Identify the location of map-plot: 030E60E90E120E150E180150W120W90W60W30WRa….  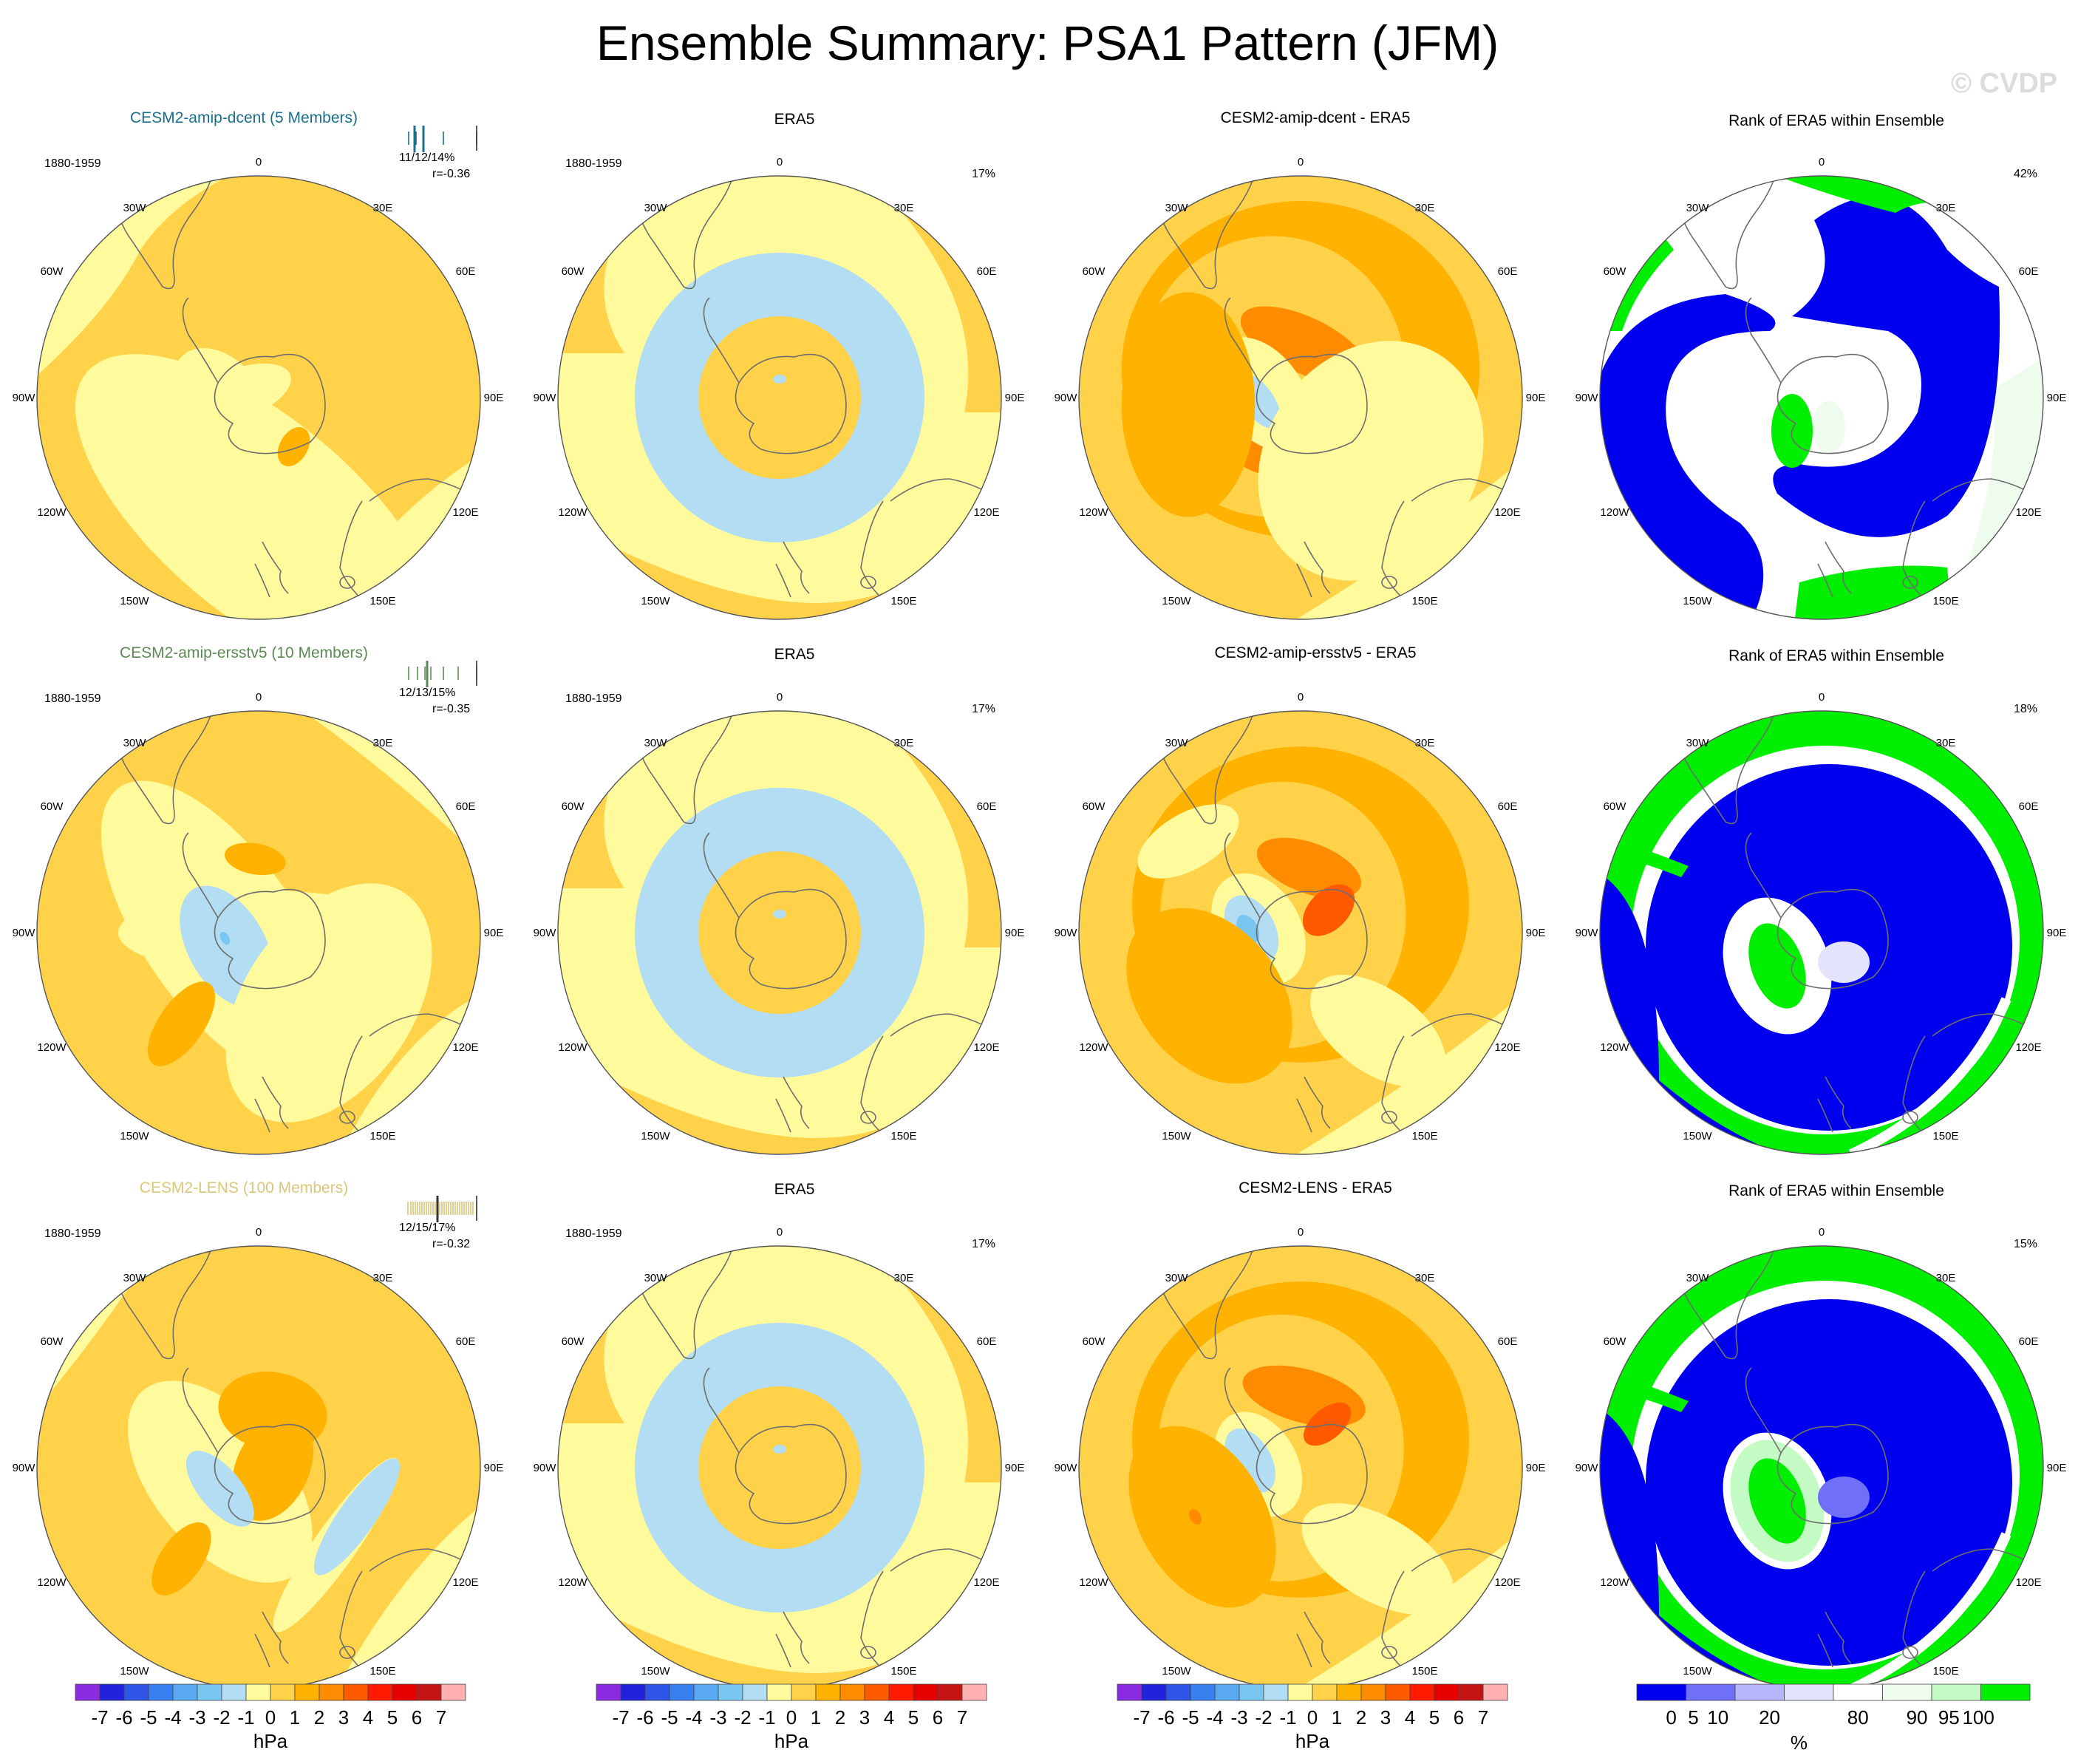
(1821, 1436).